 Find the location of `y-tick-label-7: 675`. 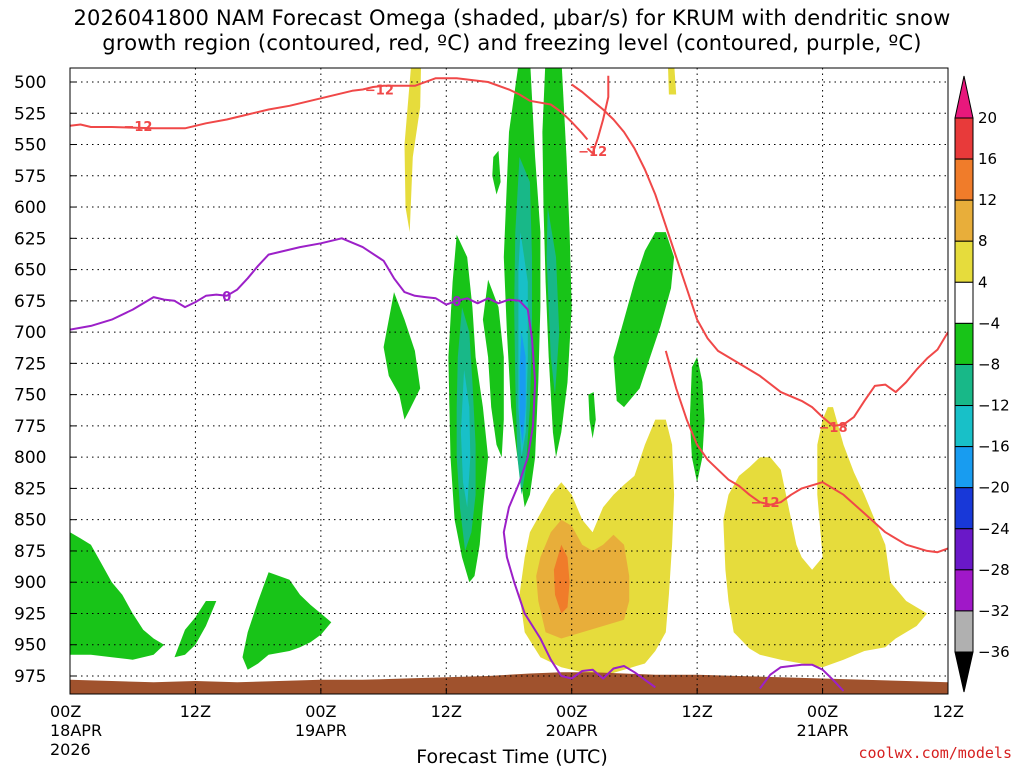

y-tick-label-7: 675 is located at coordinates (30, 302).